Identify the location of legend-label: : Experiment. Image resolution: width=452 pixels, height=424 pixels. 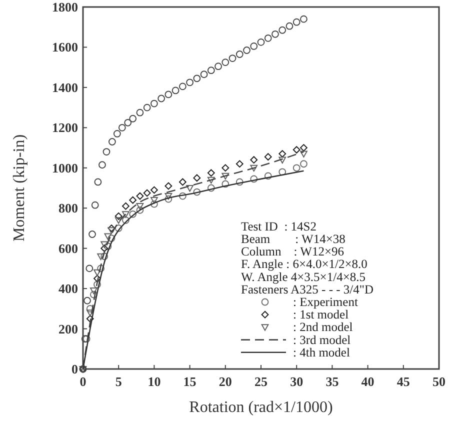
(325, 302).